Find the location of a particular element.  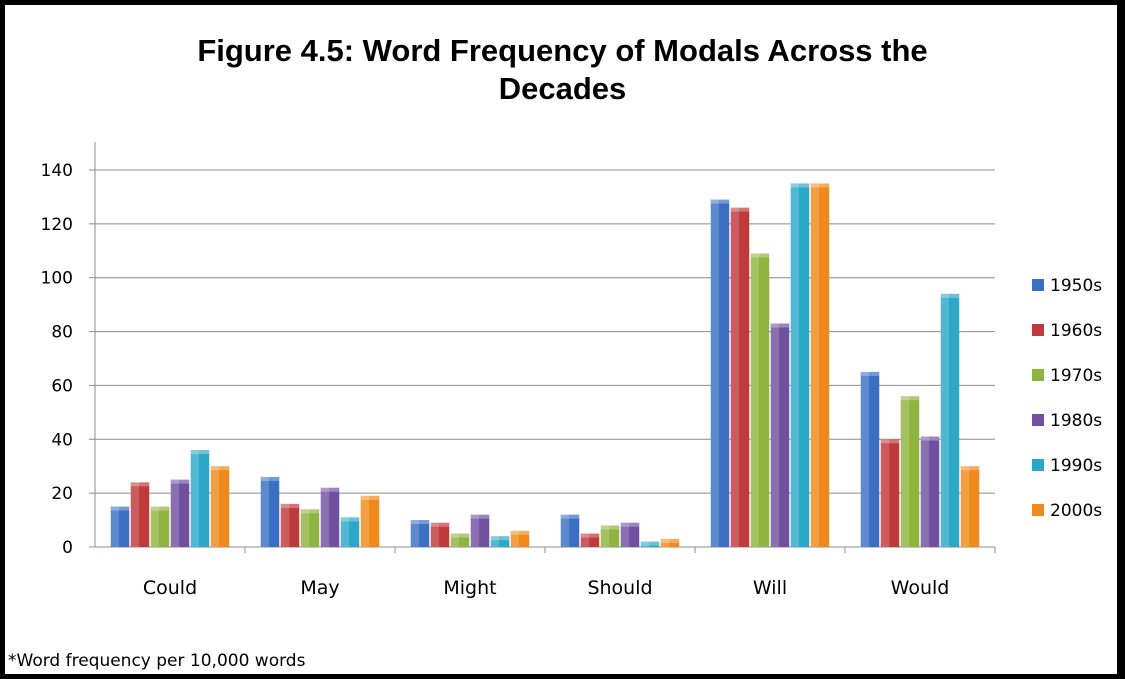

footnote: *Word frequency per 10,000 words is located at coordinates (157, 661).